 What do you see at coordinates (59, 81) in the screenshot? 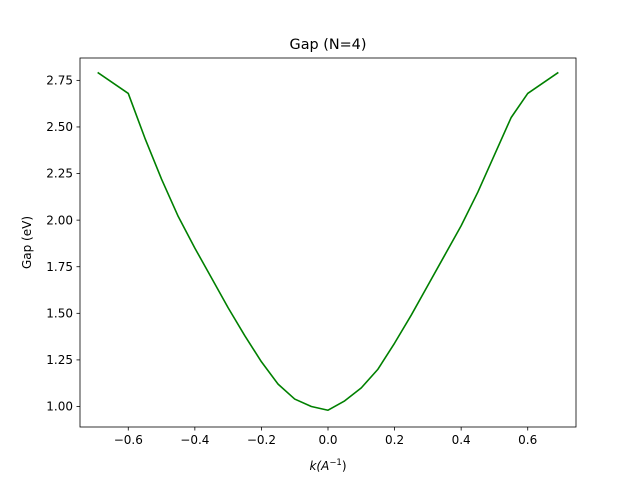
I see `y-tick-label: 2.75` at bounding box center [59, 81].